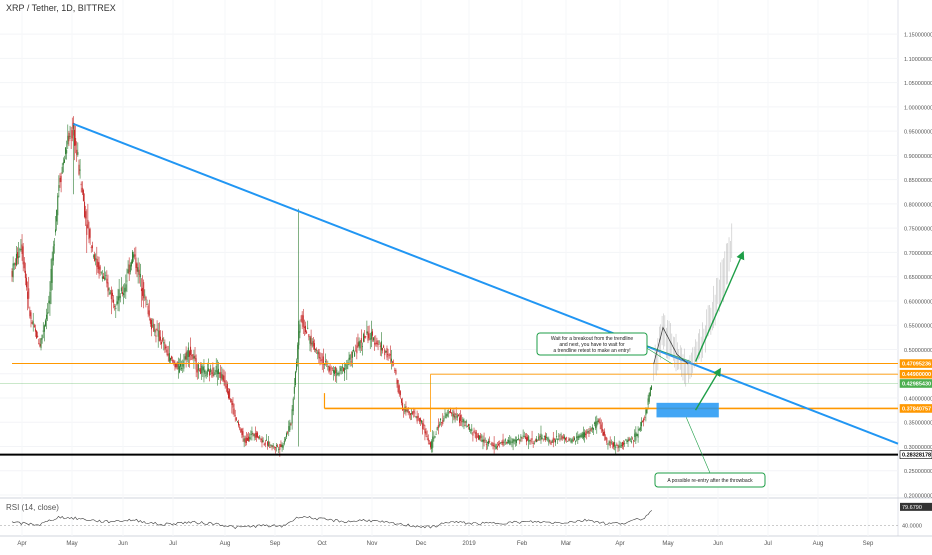 The width and height of the screenshot is (932, 555). I want to click on price-level-label: 0.28328178, so click(915, 454).